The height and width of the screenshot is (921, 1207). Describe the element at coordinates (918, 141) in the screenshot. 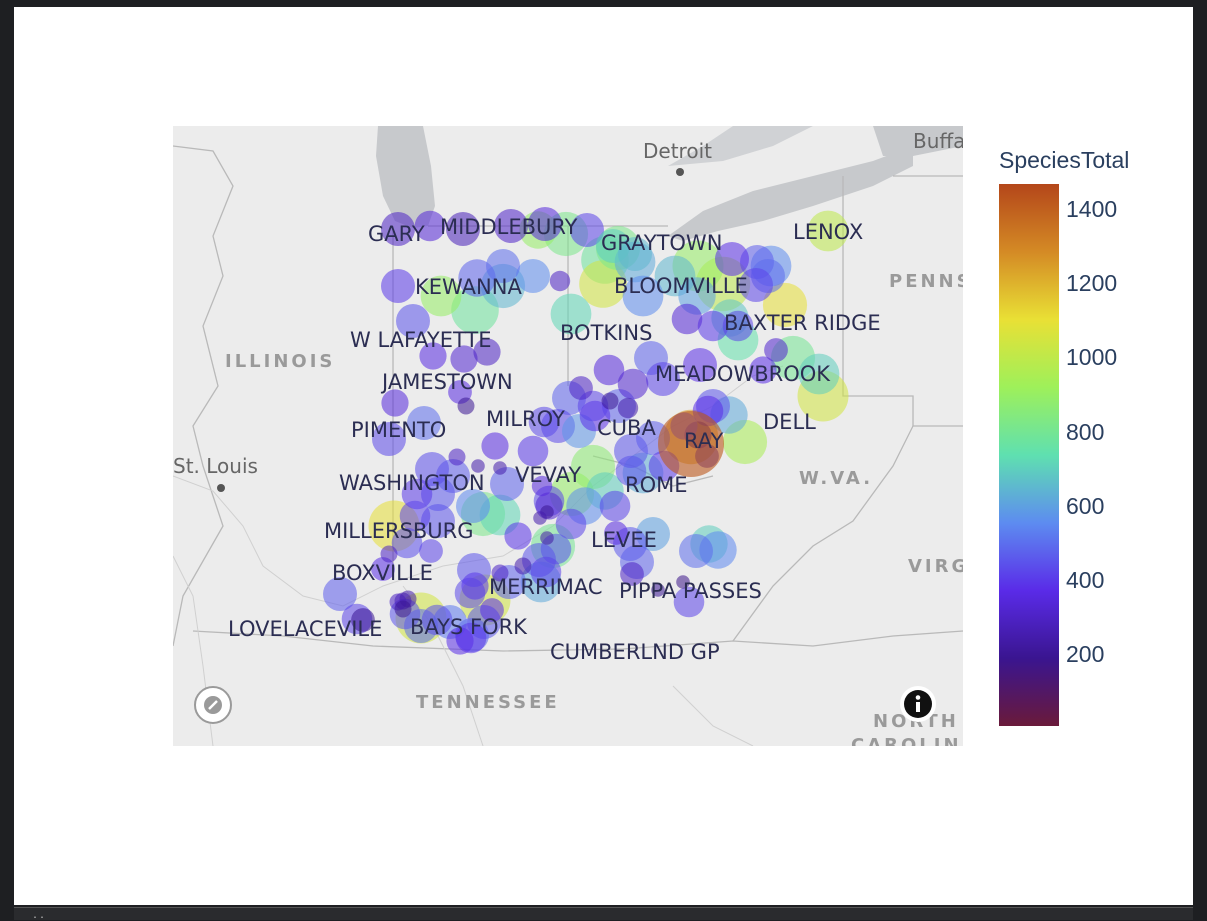

I see `lake-ontario` at that location.